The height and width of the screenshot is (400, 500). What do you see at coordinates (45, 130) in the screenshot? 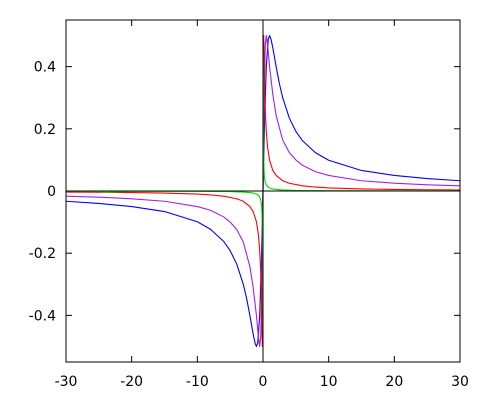
I see `y-tick-label: 0.2` at bounding box center [45, 130].